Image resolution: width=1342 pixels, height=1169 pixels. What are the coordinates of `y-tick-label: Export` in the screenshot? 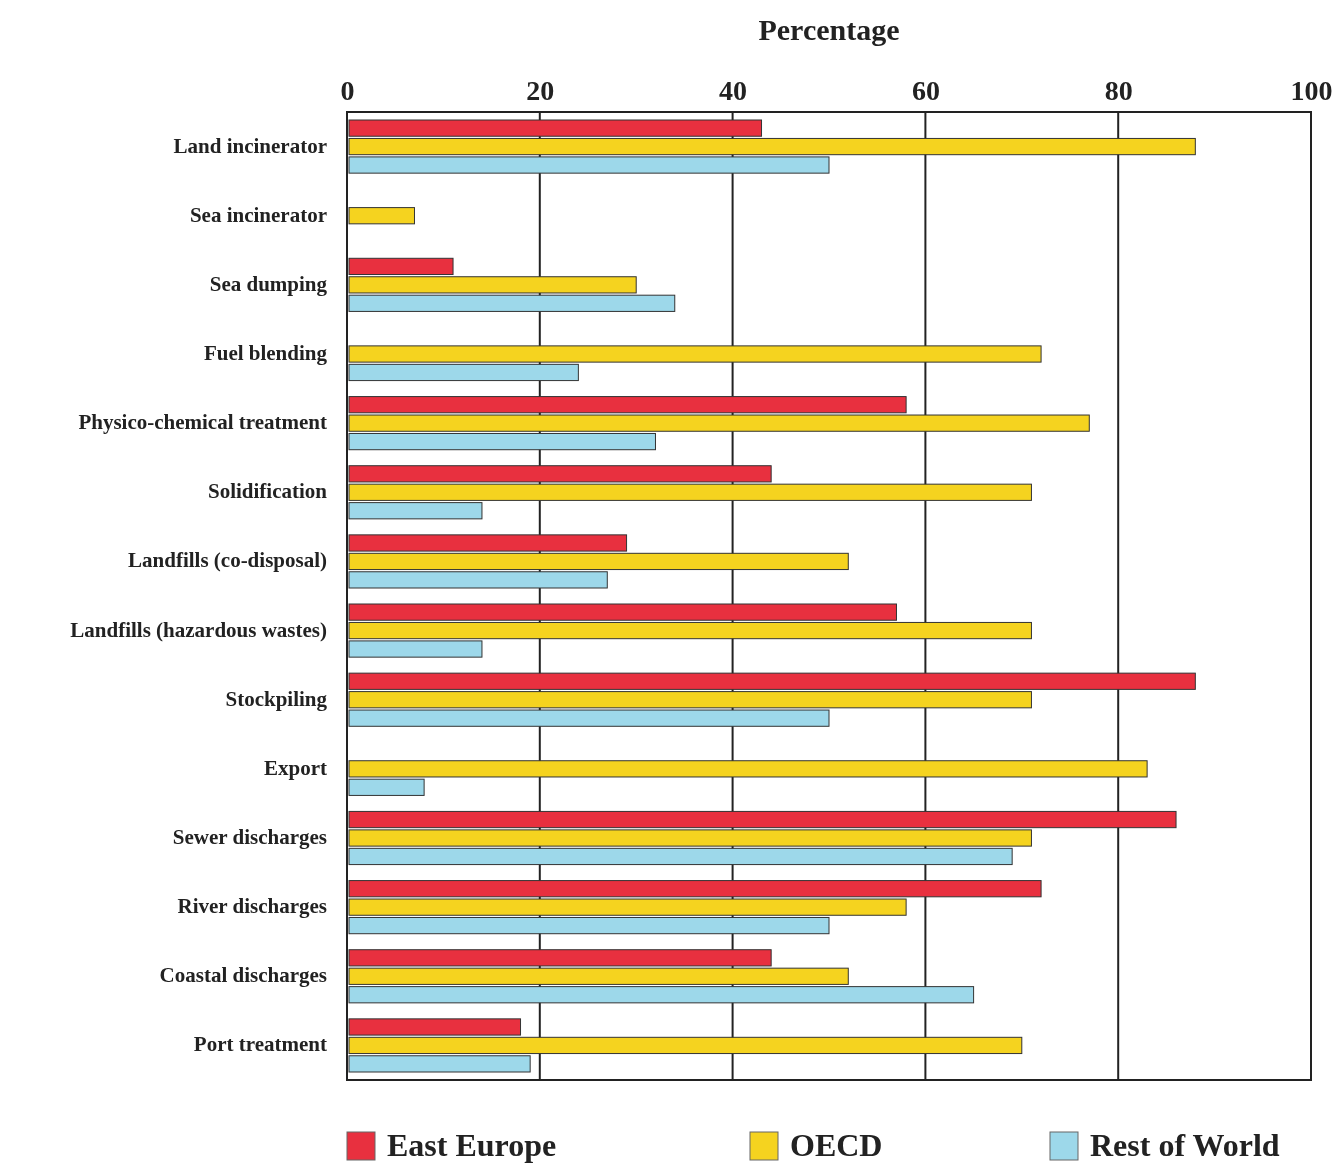 It's located at (296, 767).